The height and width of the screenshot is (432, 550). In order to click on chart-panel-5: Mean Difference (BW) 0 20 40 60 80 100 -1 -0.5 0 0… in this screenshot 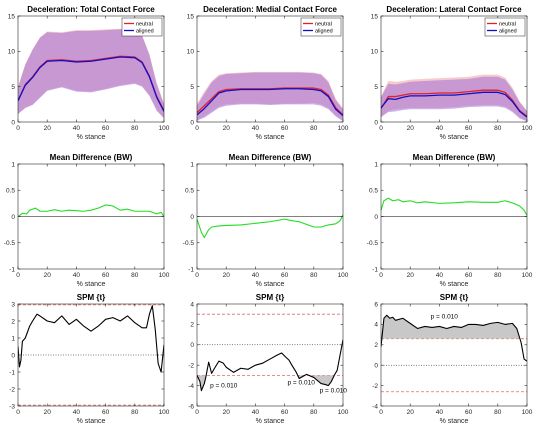, I will do `click(266, 220)`.